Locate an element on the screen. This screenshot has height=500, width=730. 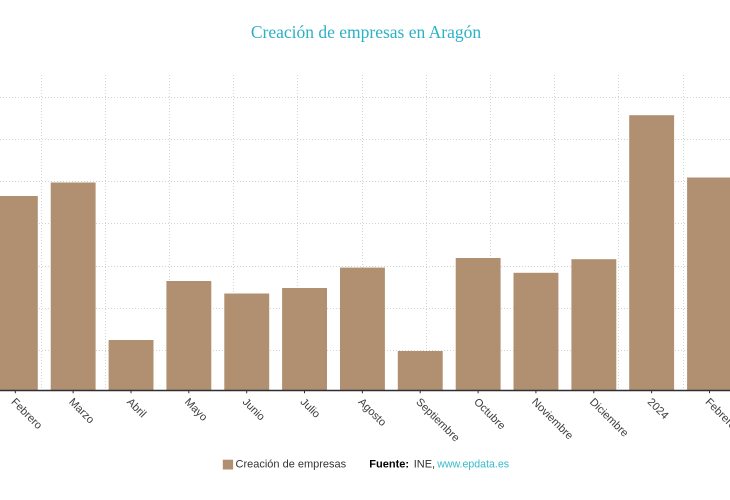
svg-text: Creación de empresas is located at coordinates (291, 464).